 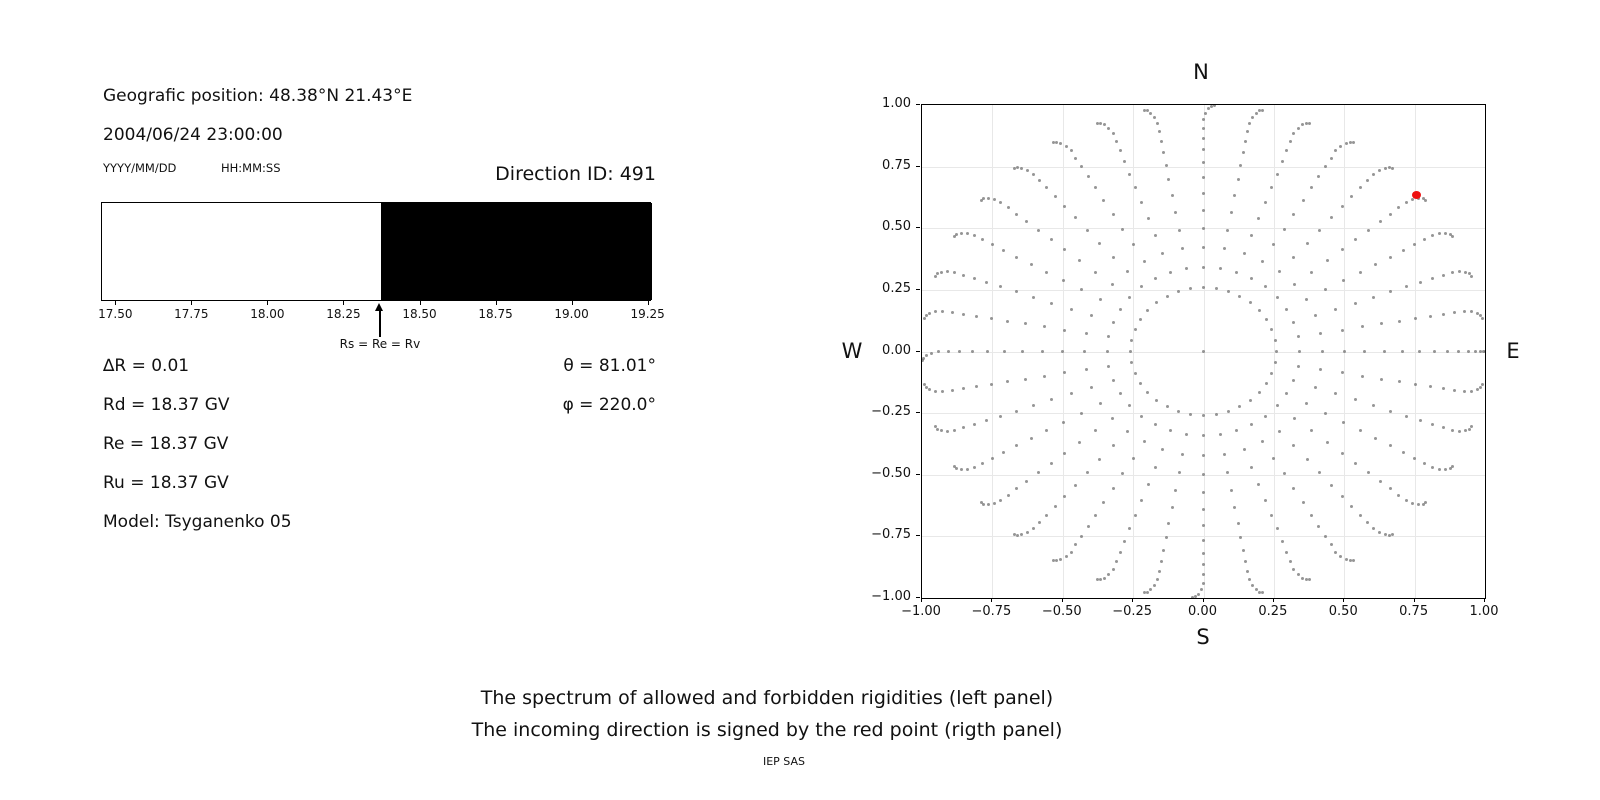 What do you see at coordinates (918, 536) in the screenshot?
I see `y-tick-mark` at bounding box center [918, 536].